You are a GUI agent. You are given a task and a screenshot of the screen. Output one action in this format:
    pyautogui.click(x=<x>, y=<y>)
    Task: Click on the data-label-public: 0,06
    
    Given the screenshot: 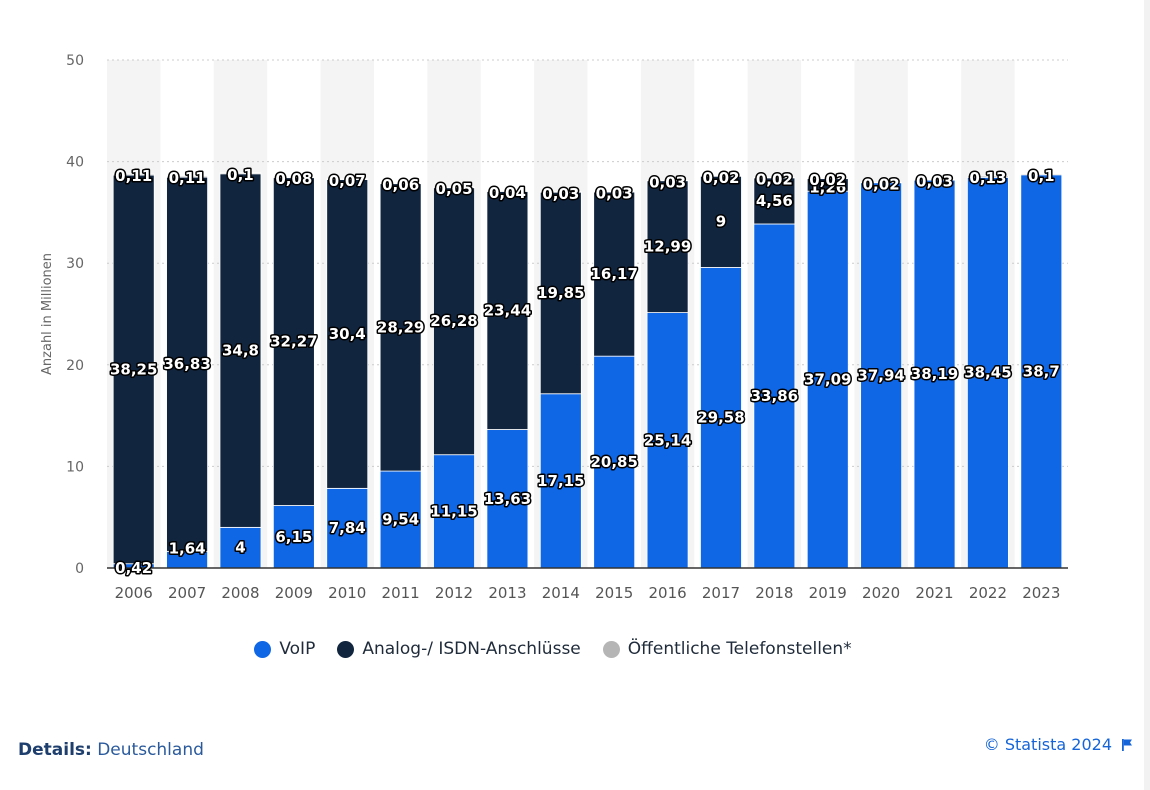 What is the action you would take?
    pyautogui.click(x=400, y=185)
    